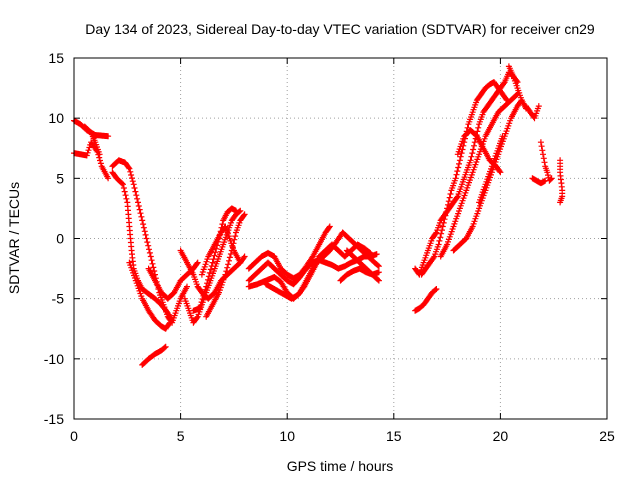 Image resolution: width=640 pixels, height=480 pixels. What do you see at coordinates (501, 436) in the screenshot?
I see `x-tick-label: 20` at bounding box center [501, 436].